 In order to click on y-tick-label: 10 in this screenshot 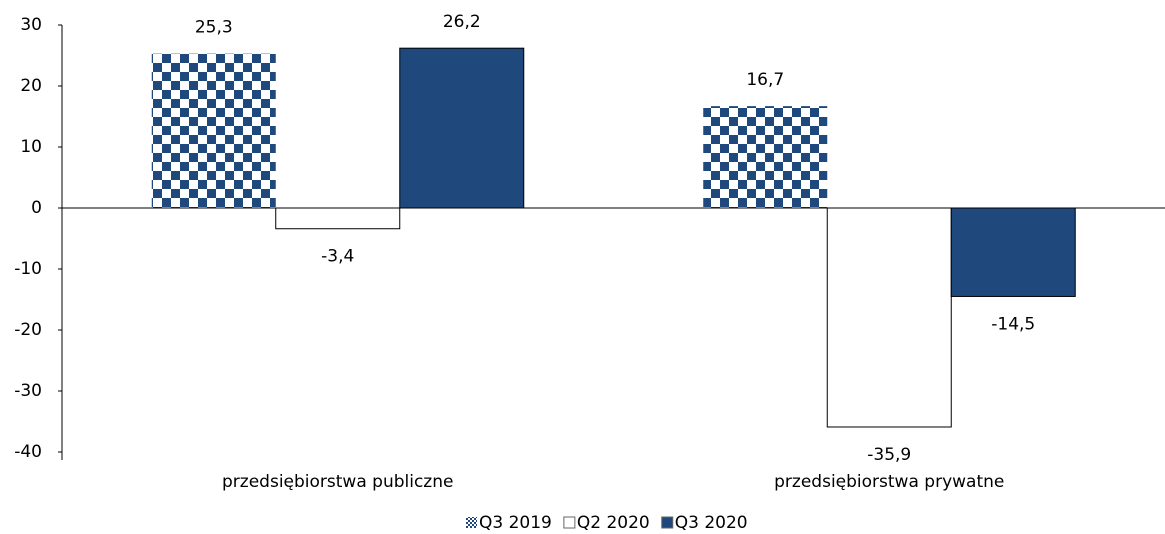, I will do `click(31, 147)`.